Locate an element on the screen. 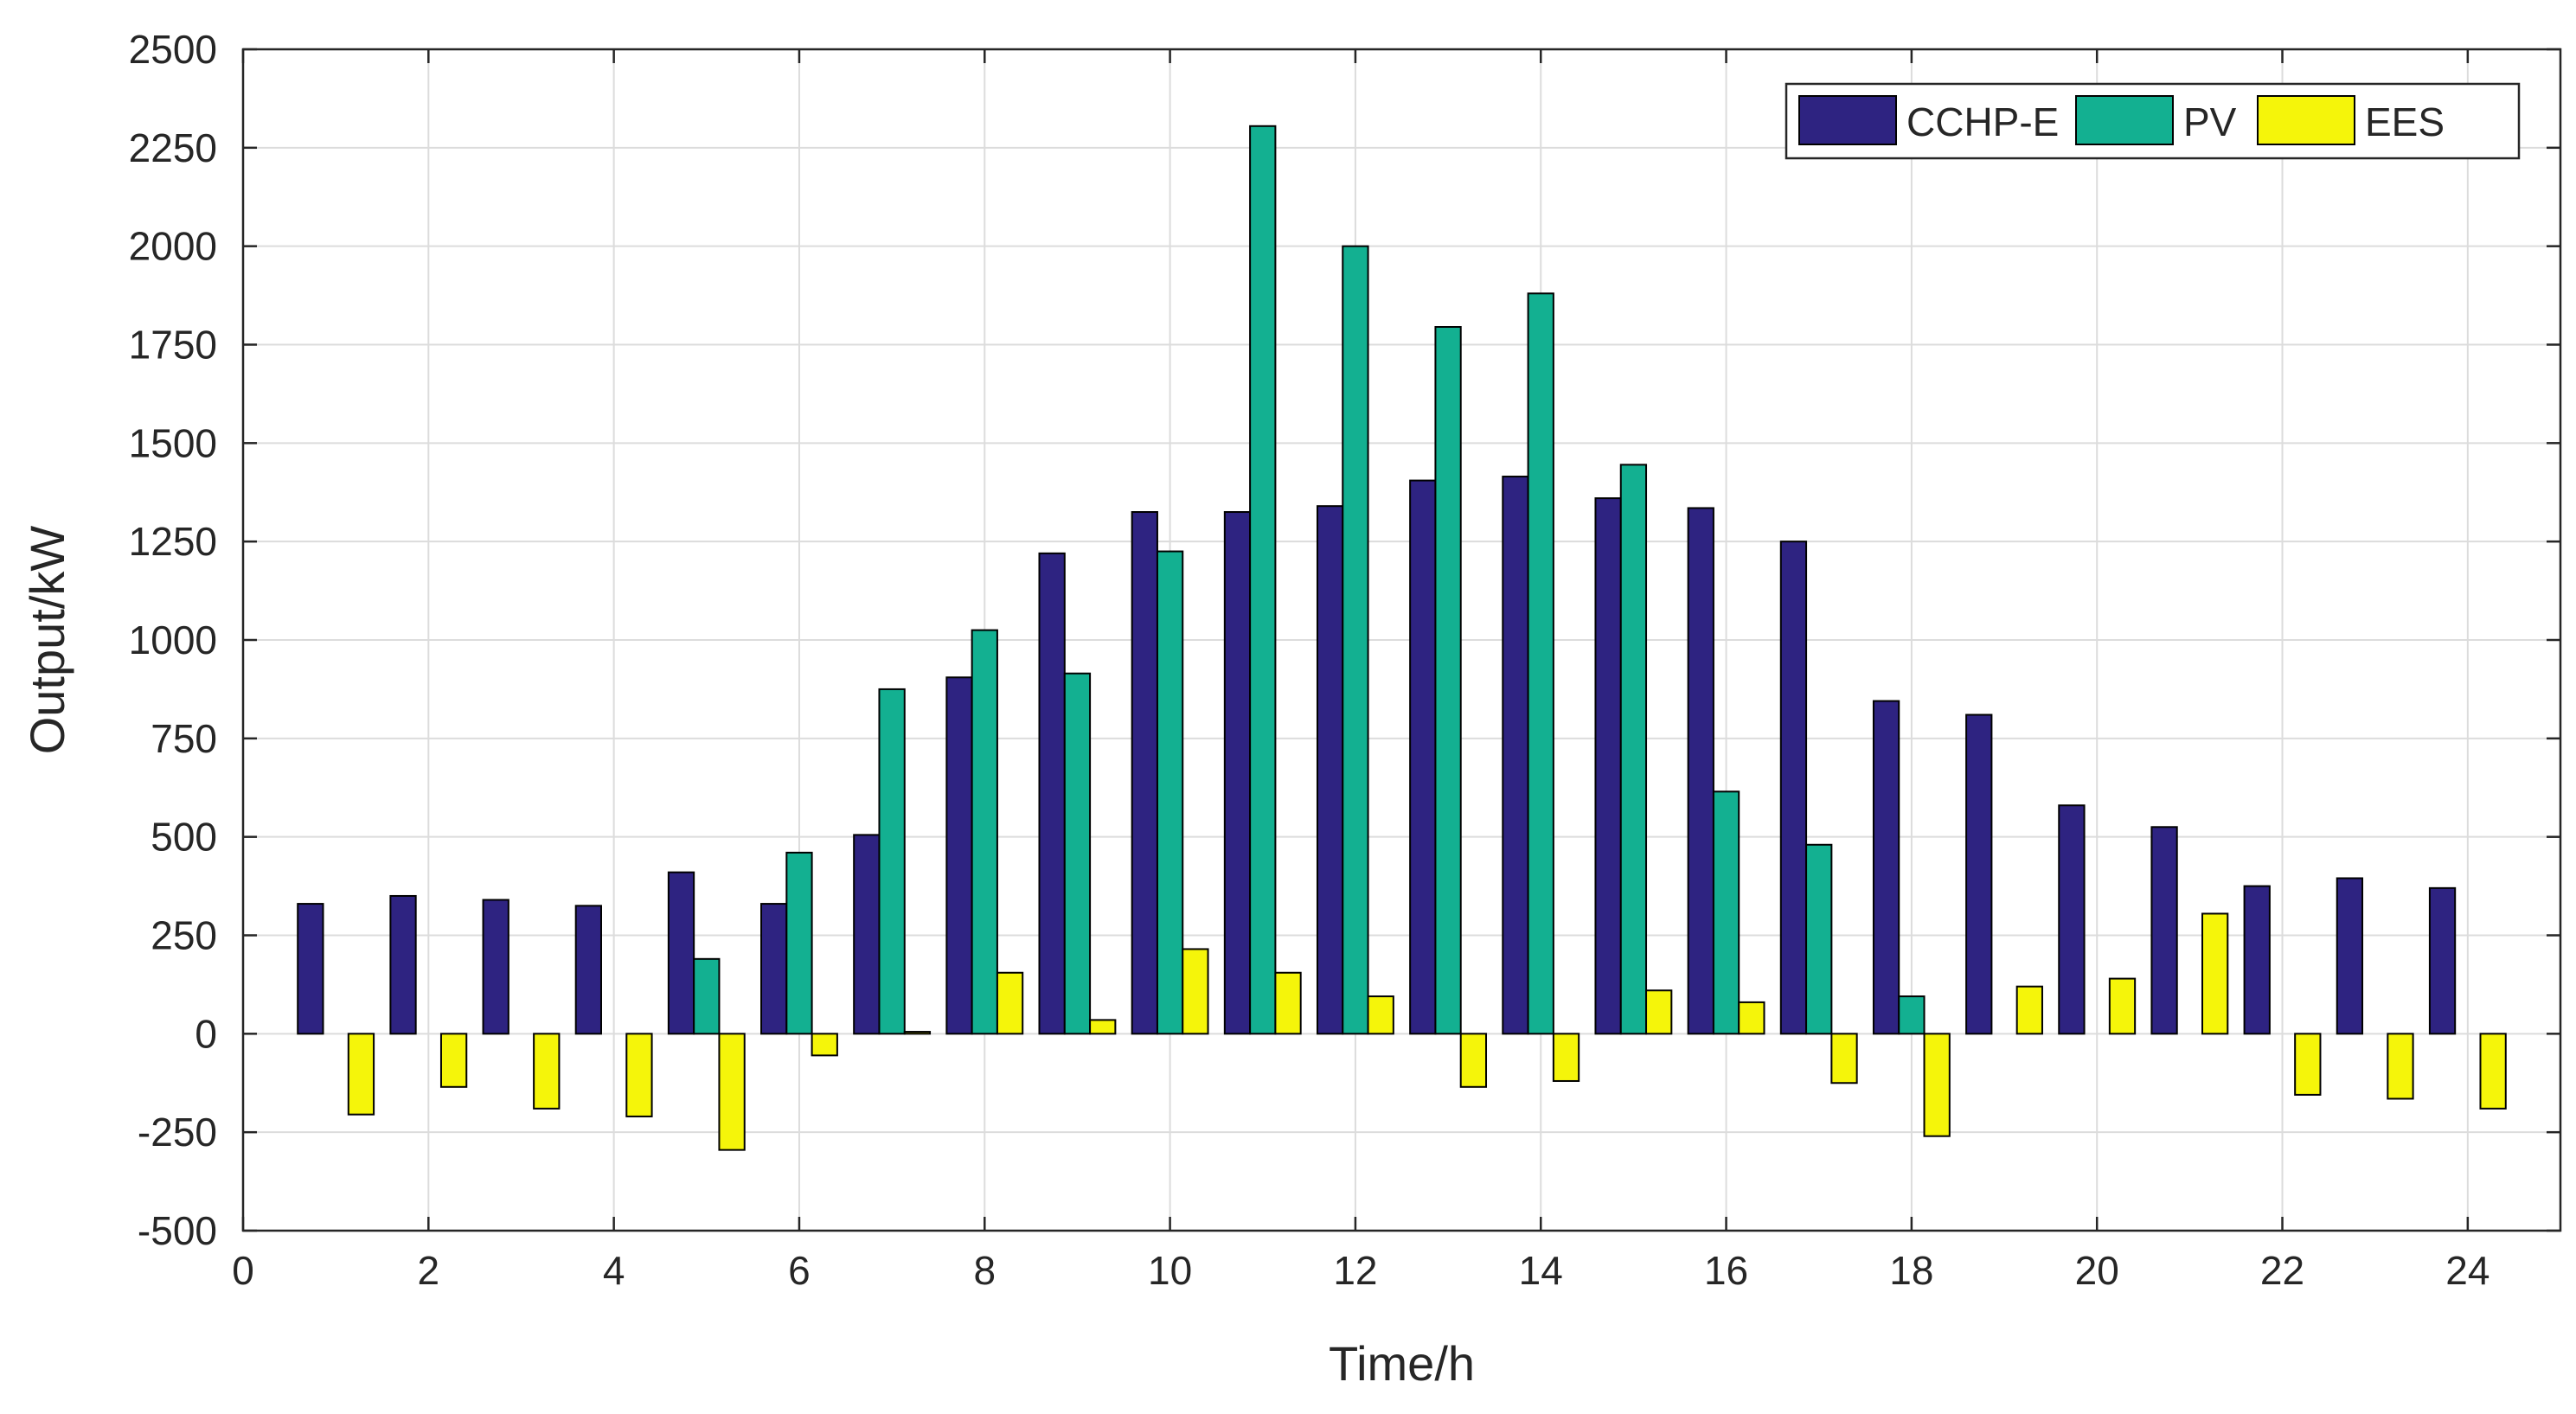 The width and height of the screenshot is (2576, 1414). legend-swatch-ees is located at coordinates (2306, 120).